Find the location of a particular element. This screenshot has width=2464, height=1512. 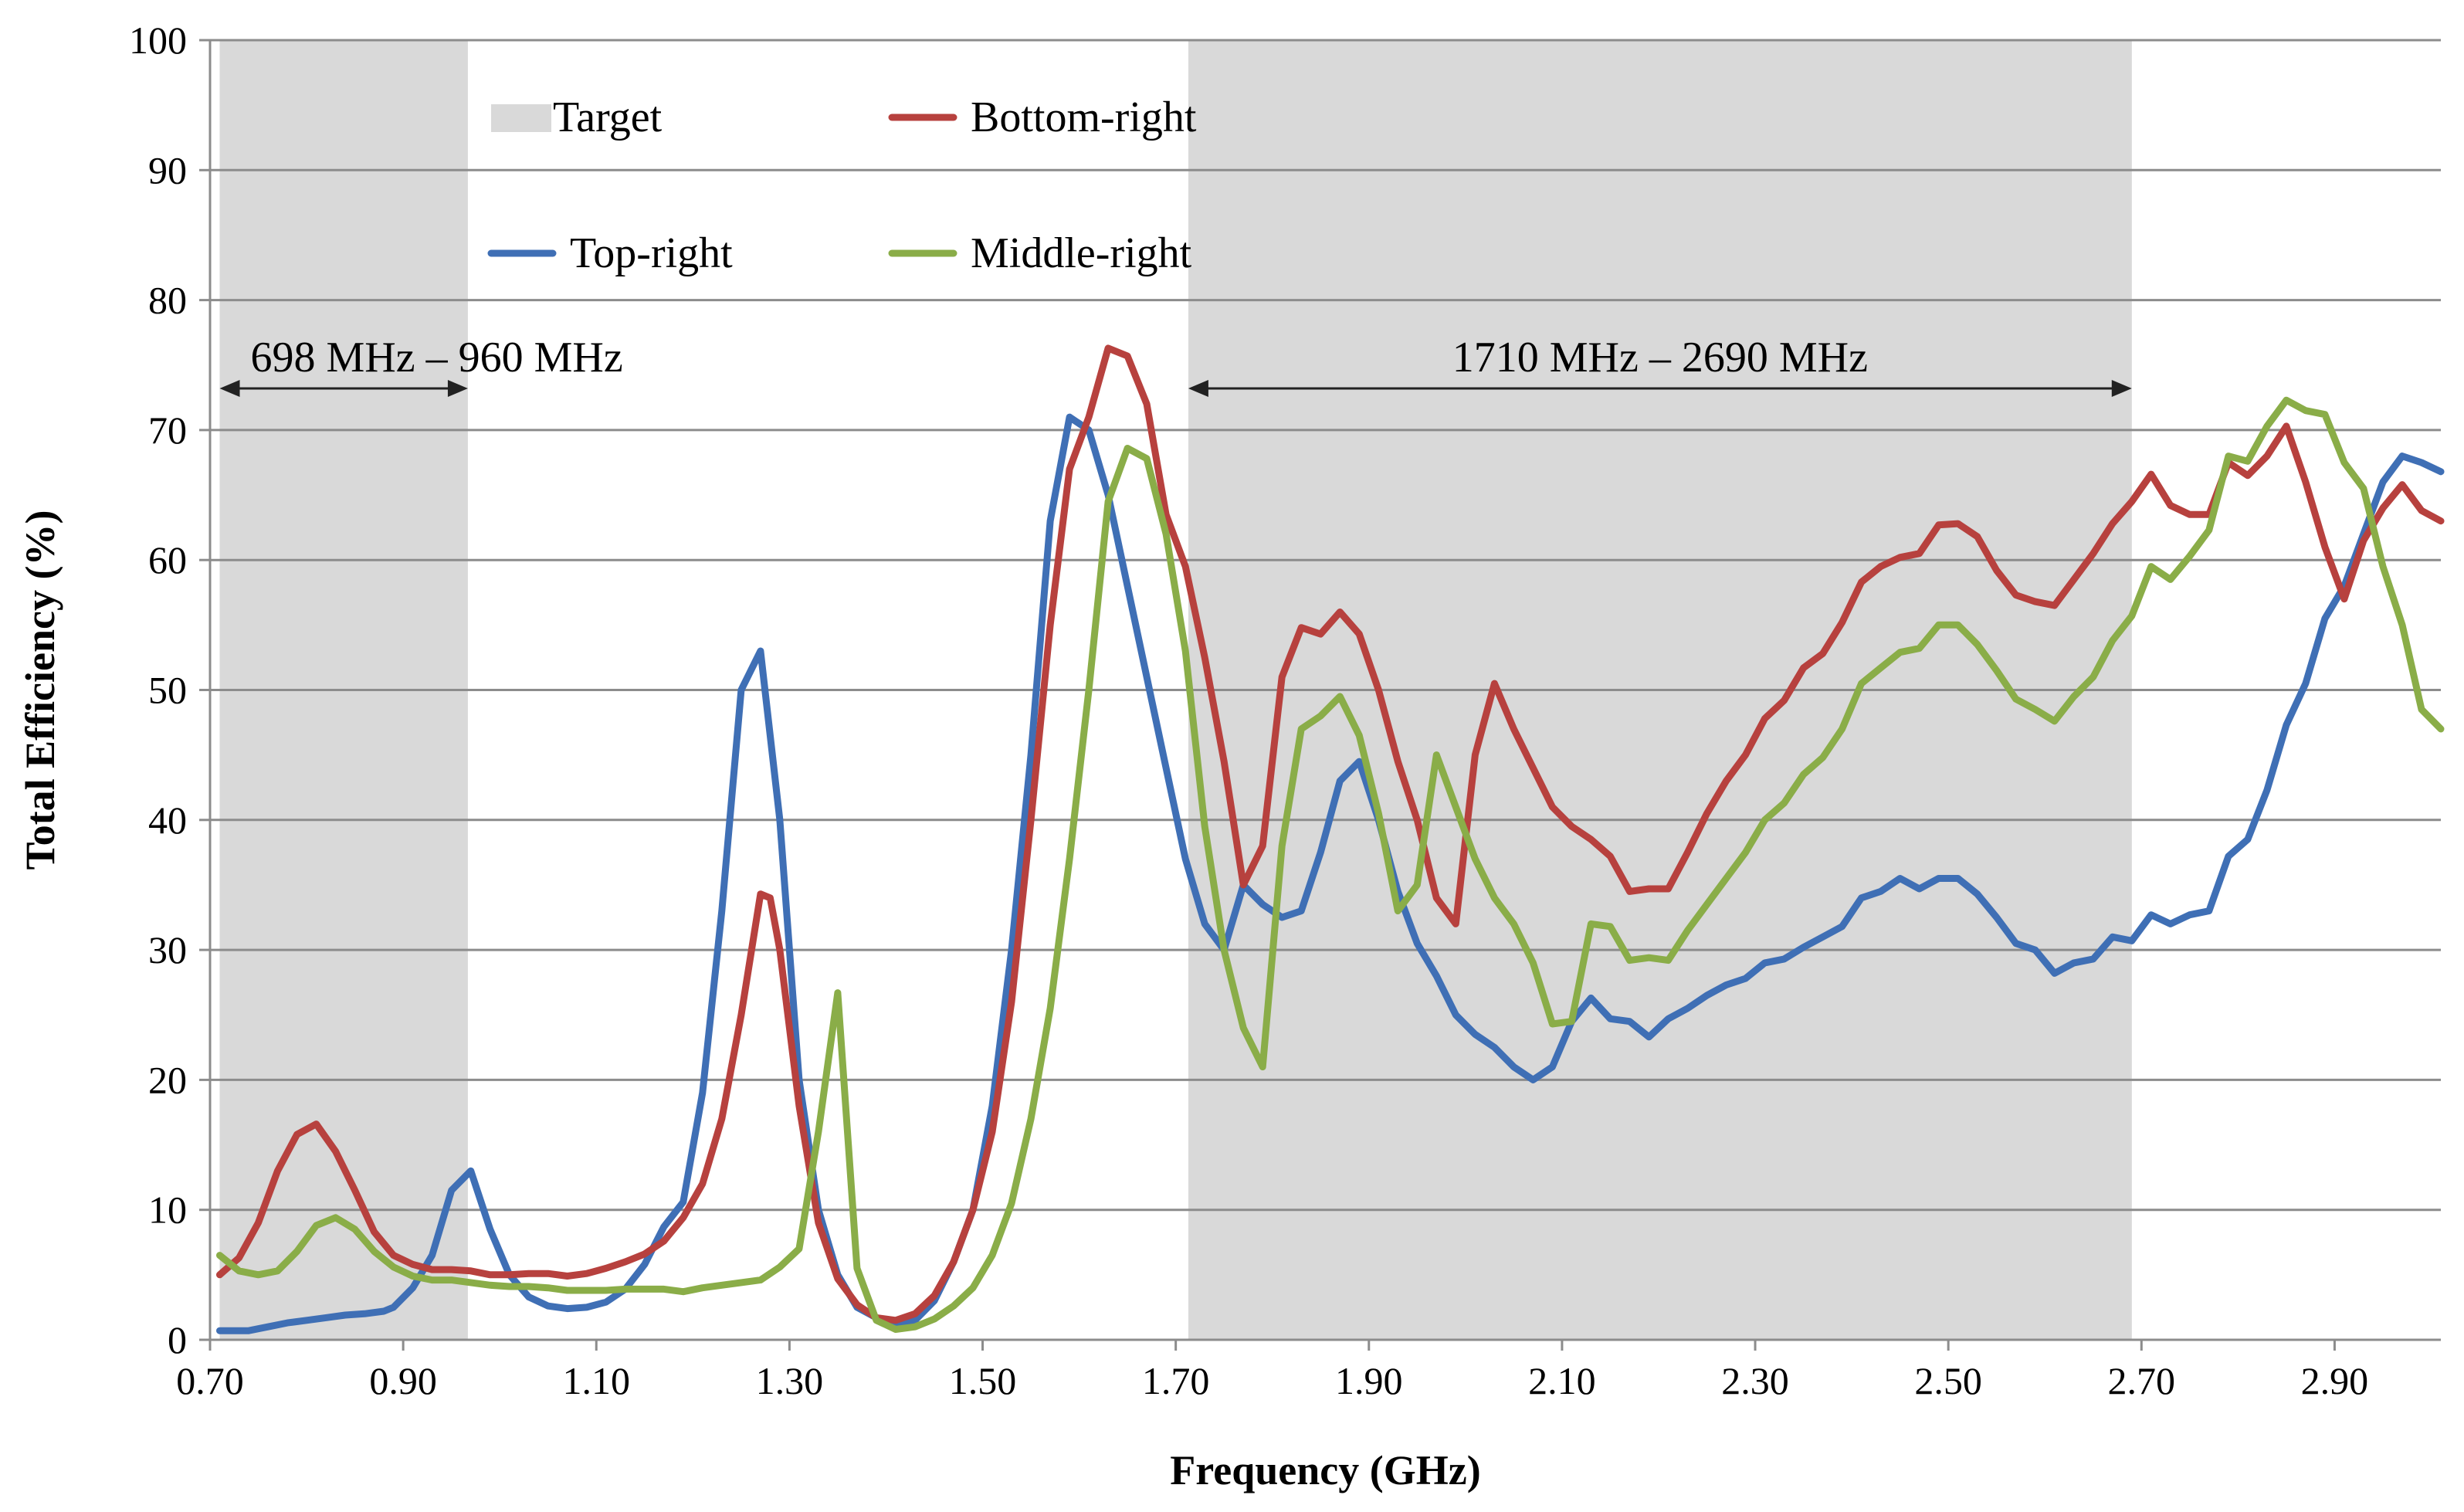

legend-label-bottom-right: Bottom-right is located at coordinates (1084, 117).